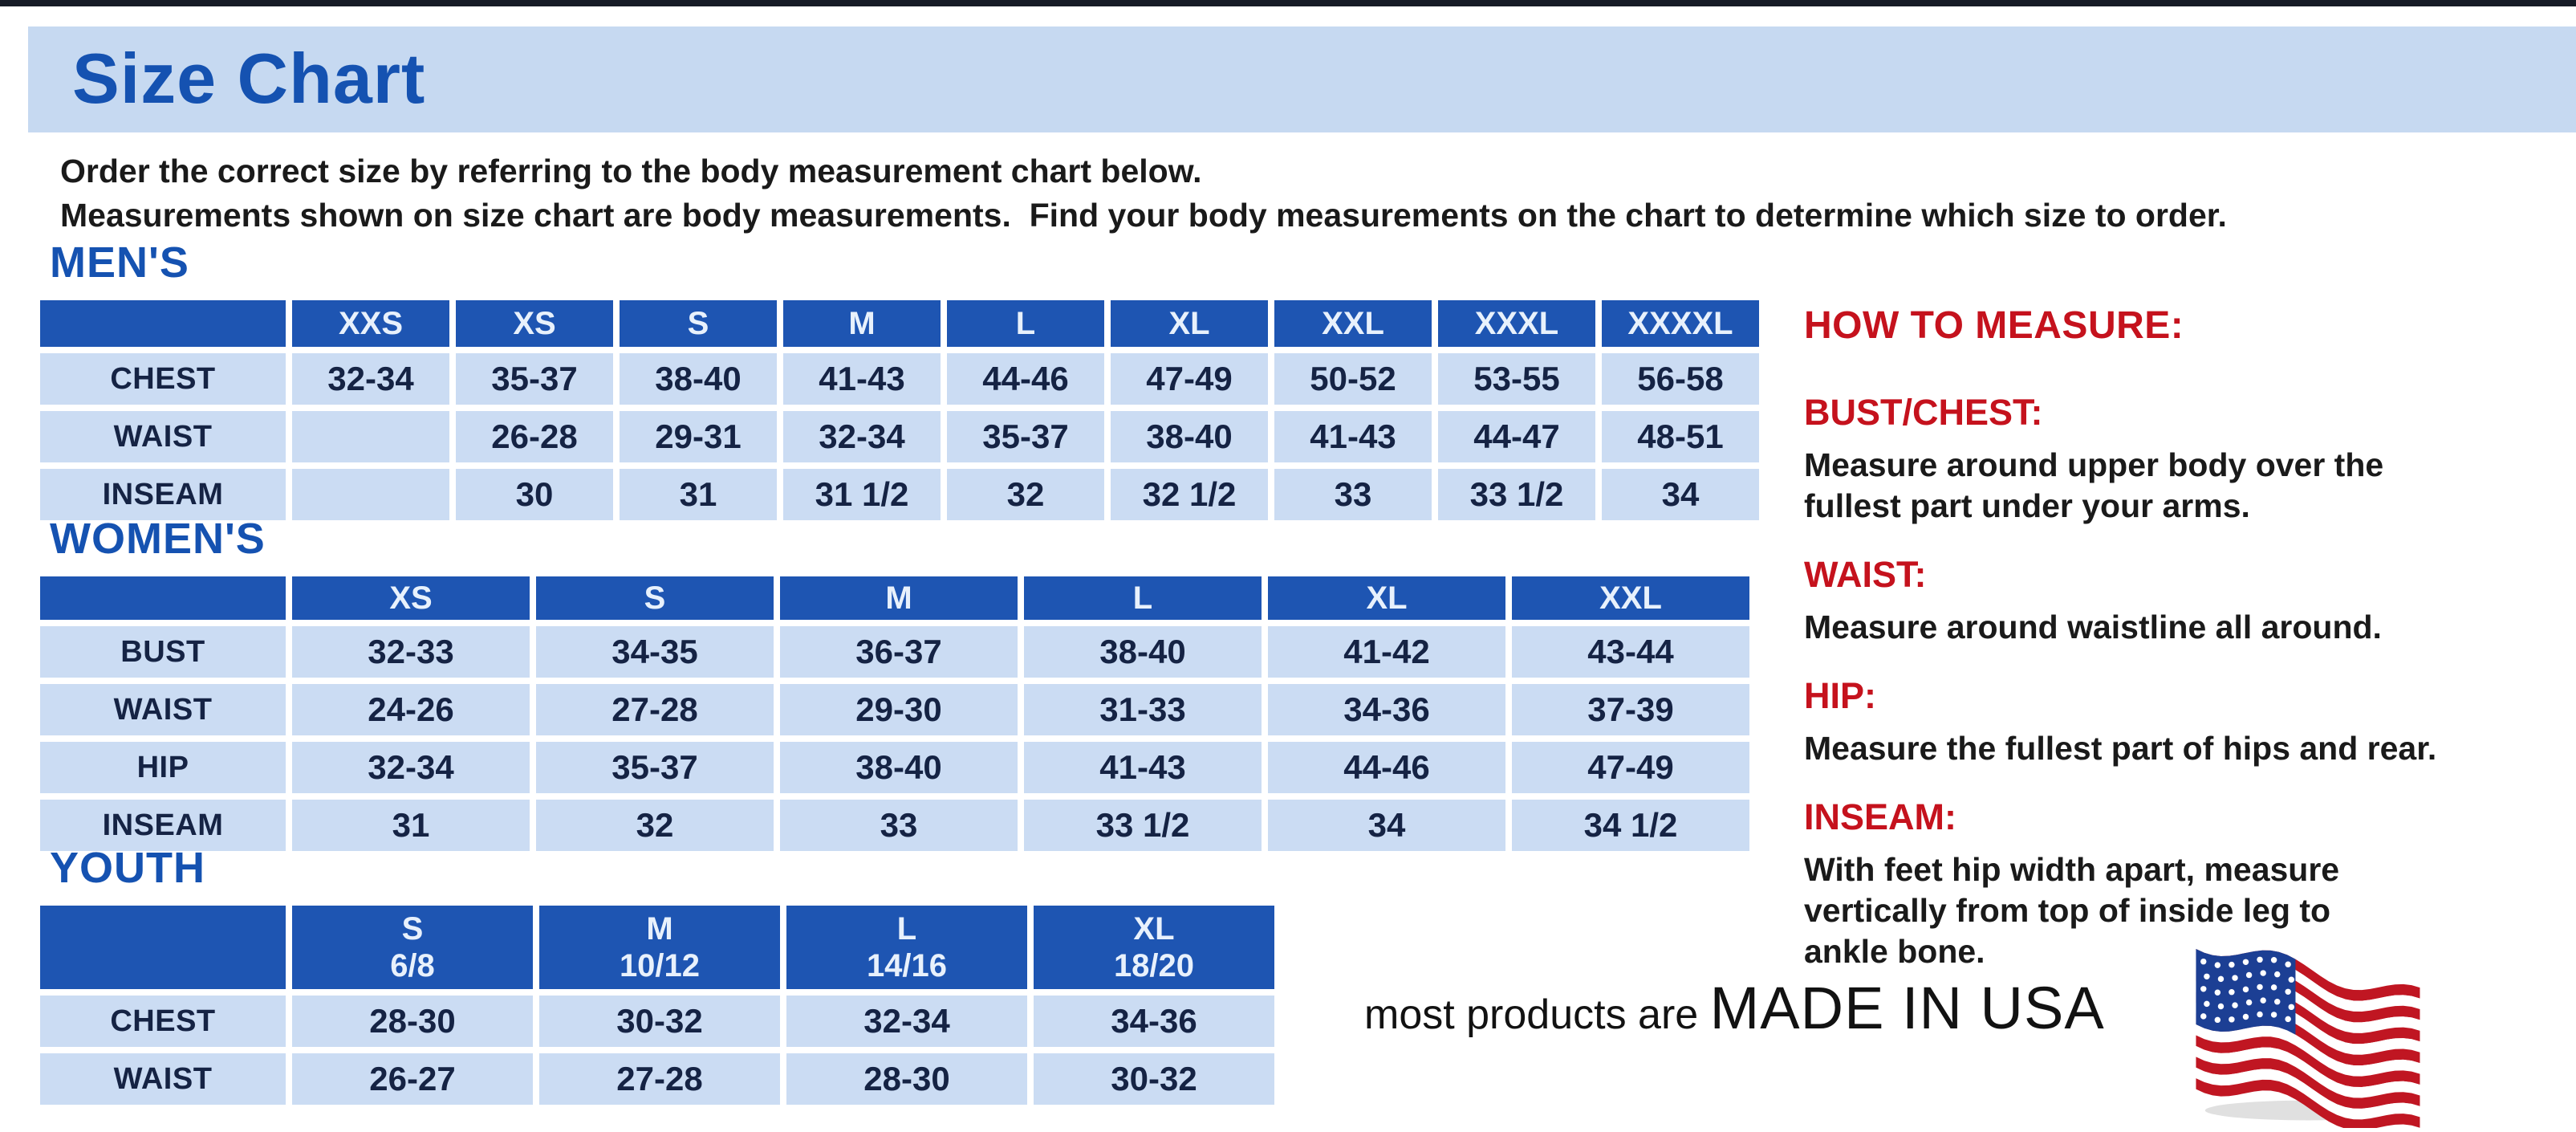 The image size is (2576, 1132). What do you see at coordinates (163, 324) in the screenshot?
I see `mens-corner-cell` at bounding box center [163, 324].